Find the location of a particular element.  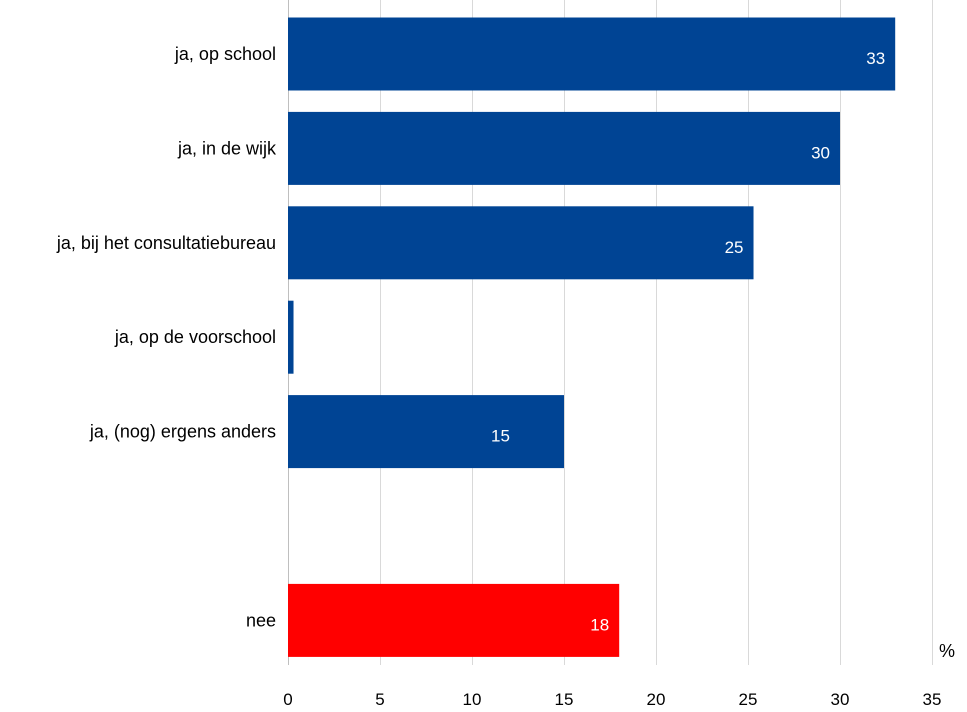

category-label-2: ja, bij het consultatiebureau is located at coordinates (166, 243).